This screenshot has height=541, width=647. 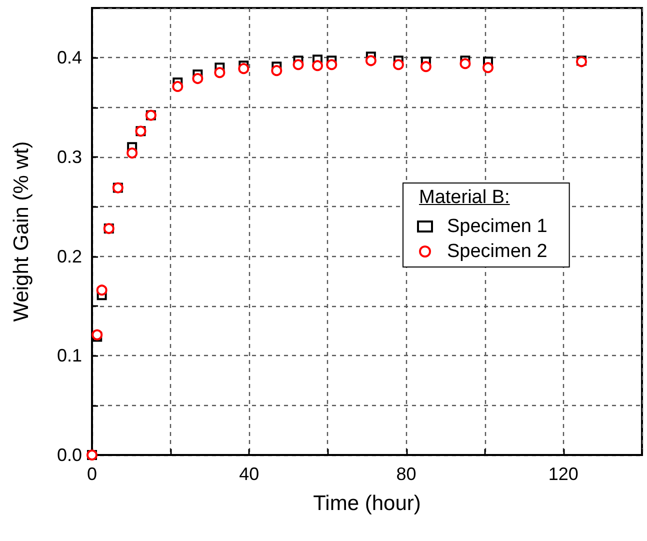 What do you see at coordinates (69, 256) in the screenshot?
I see `y-tick-label: 0.2` at bounding box center [69, 256].